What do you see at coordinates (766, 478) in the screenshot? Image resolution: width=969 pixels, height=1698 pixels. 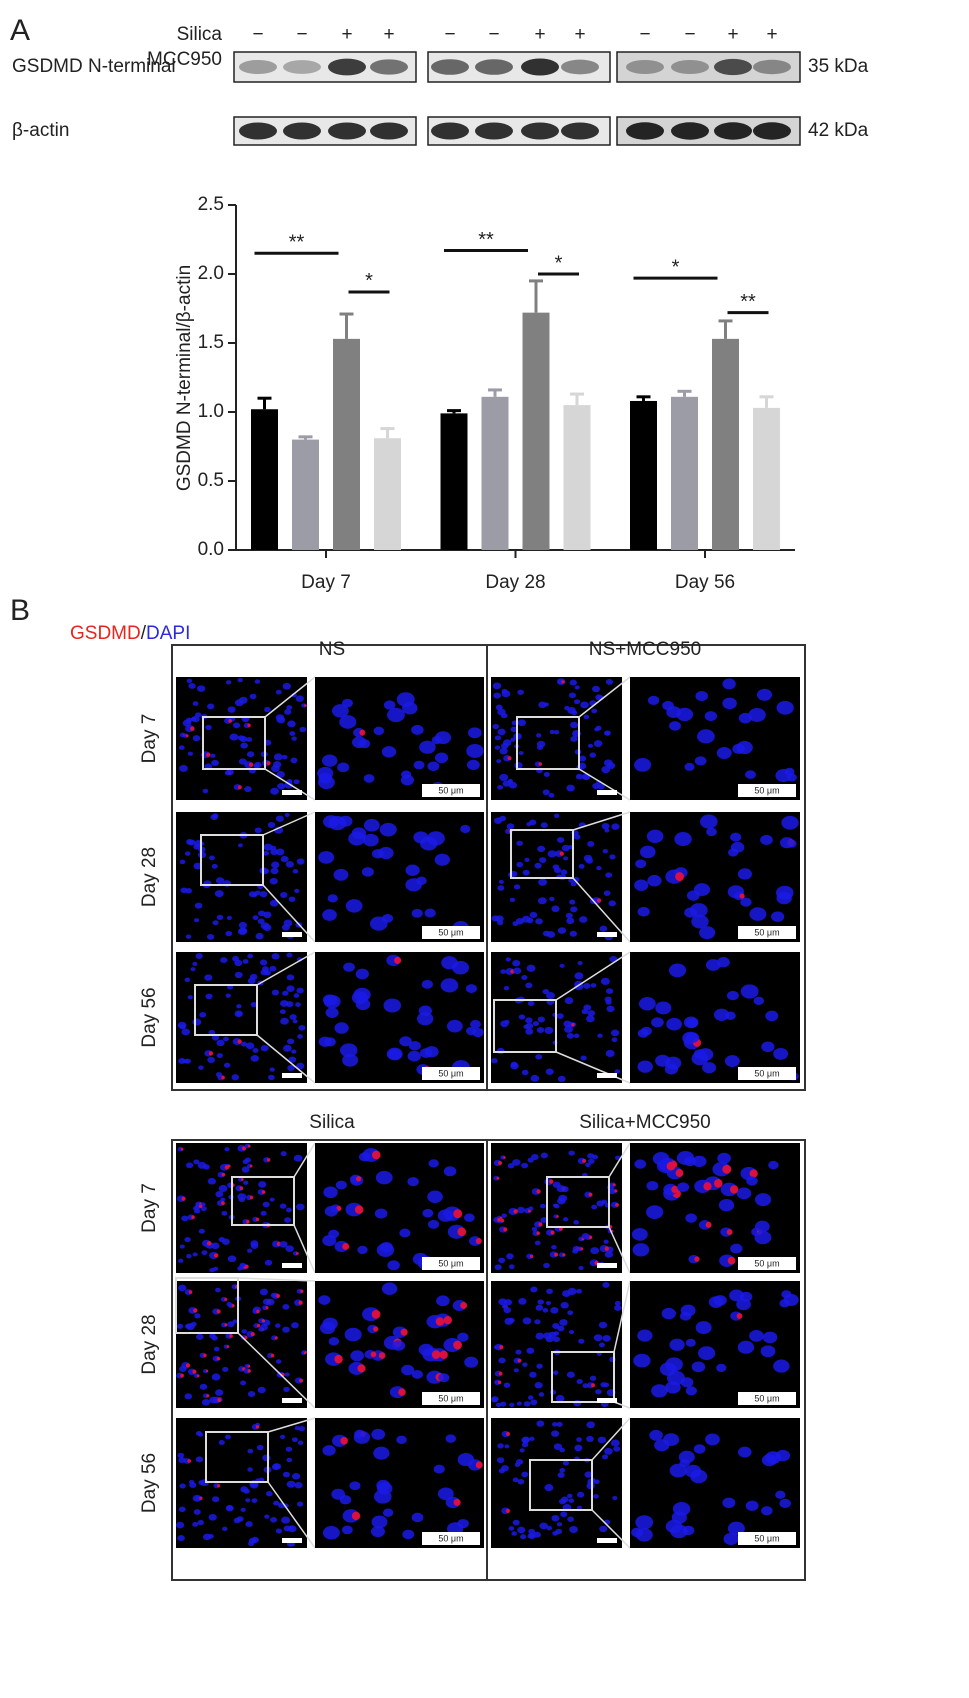 I see `bar` at bounding box center [766, 478].